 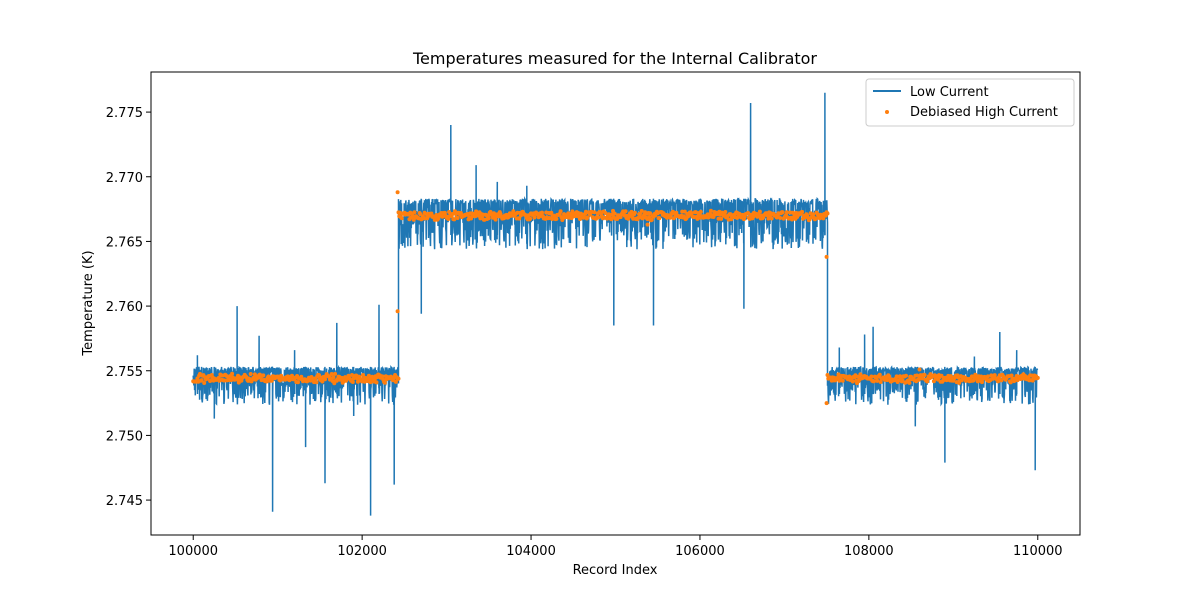 I want to click on x-tick-label: 110000, so click(x=1038, y=551).